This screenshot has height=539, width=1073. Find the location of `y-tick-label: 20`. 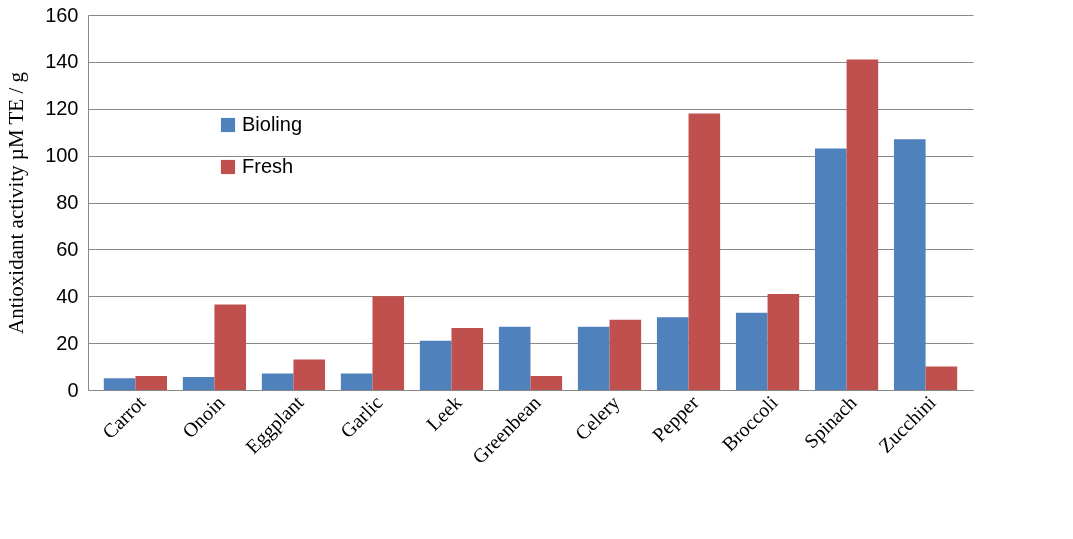

y-tick-label: 20 is located at coordinates (67, 342).